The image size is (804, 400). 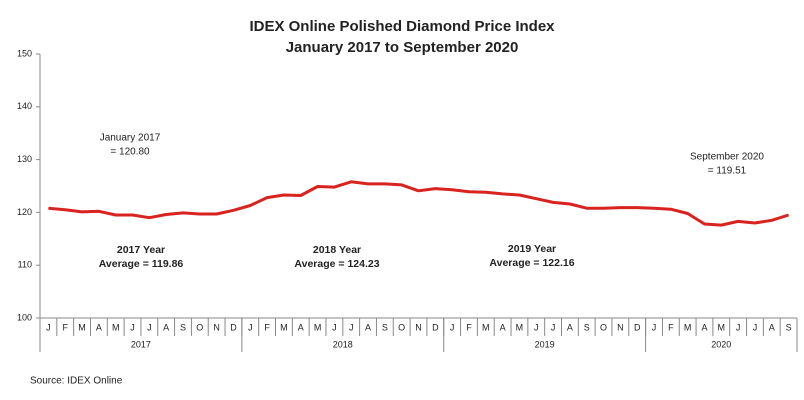 I want to click on annotation: September 2020, so click(x=727, y=157).